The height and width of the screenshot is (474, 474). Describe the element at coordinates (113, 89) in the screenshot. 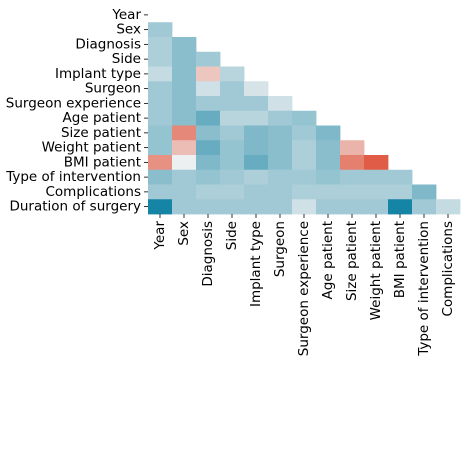

I see `y-tick-label: Surgeon` at that location.